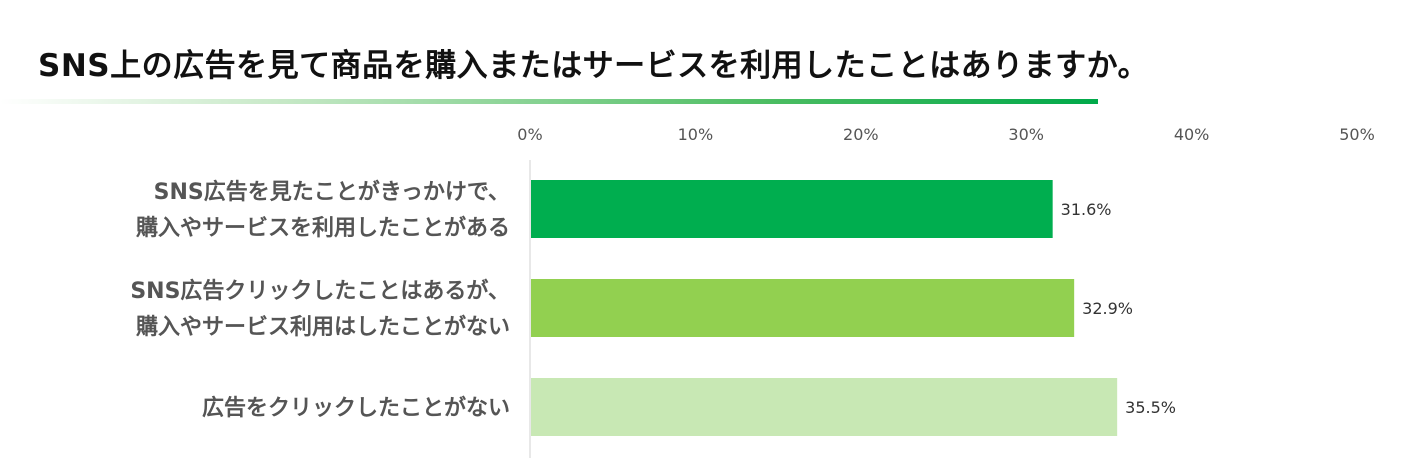  Describe the element at coordinates (1026, 134) in the screenshot. I see `x-tick-label: 30%` at that location.